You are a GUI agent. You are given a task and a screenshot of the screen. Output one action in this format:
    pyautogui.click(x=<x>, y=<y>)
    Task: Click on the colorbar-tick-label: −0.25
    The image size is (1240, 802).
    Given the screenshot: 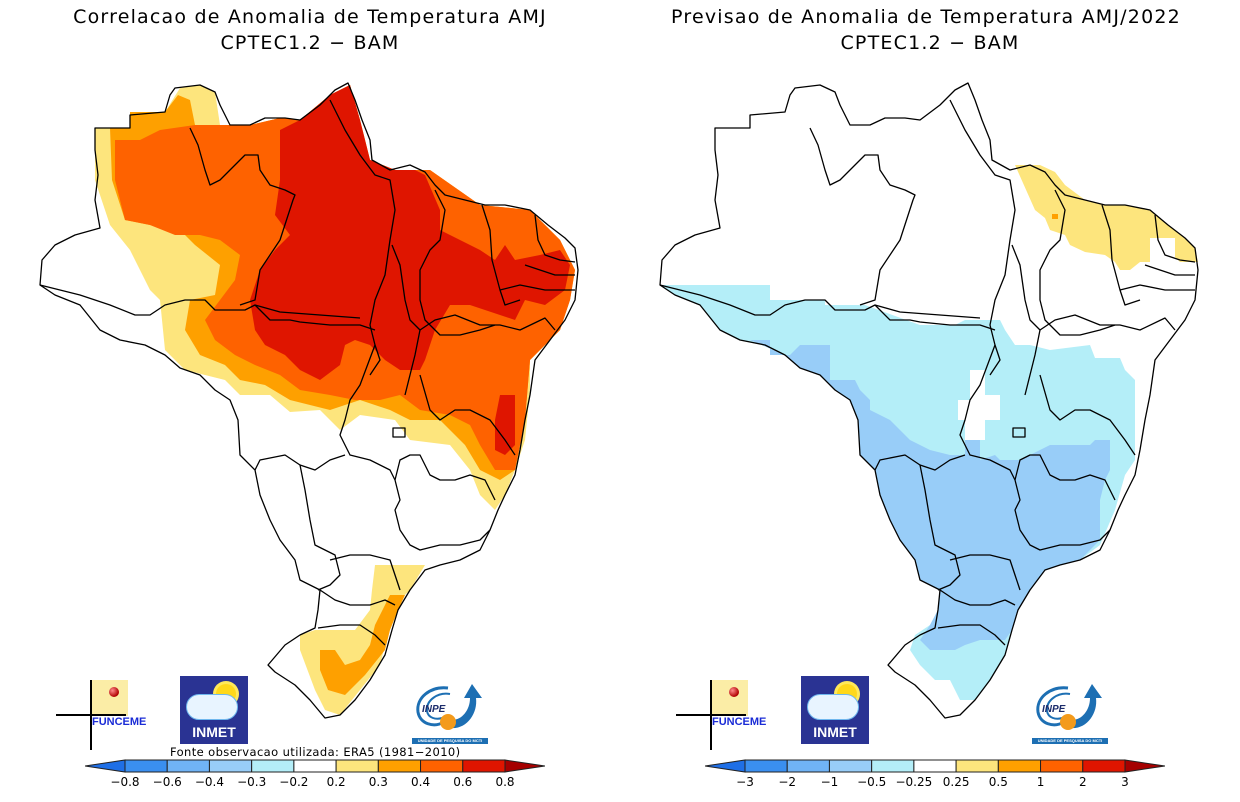 What is the action you would take?
    pyautogui.click(x=914, y=782)
    